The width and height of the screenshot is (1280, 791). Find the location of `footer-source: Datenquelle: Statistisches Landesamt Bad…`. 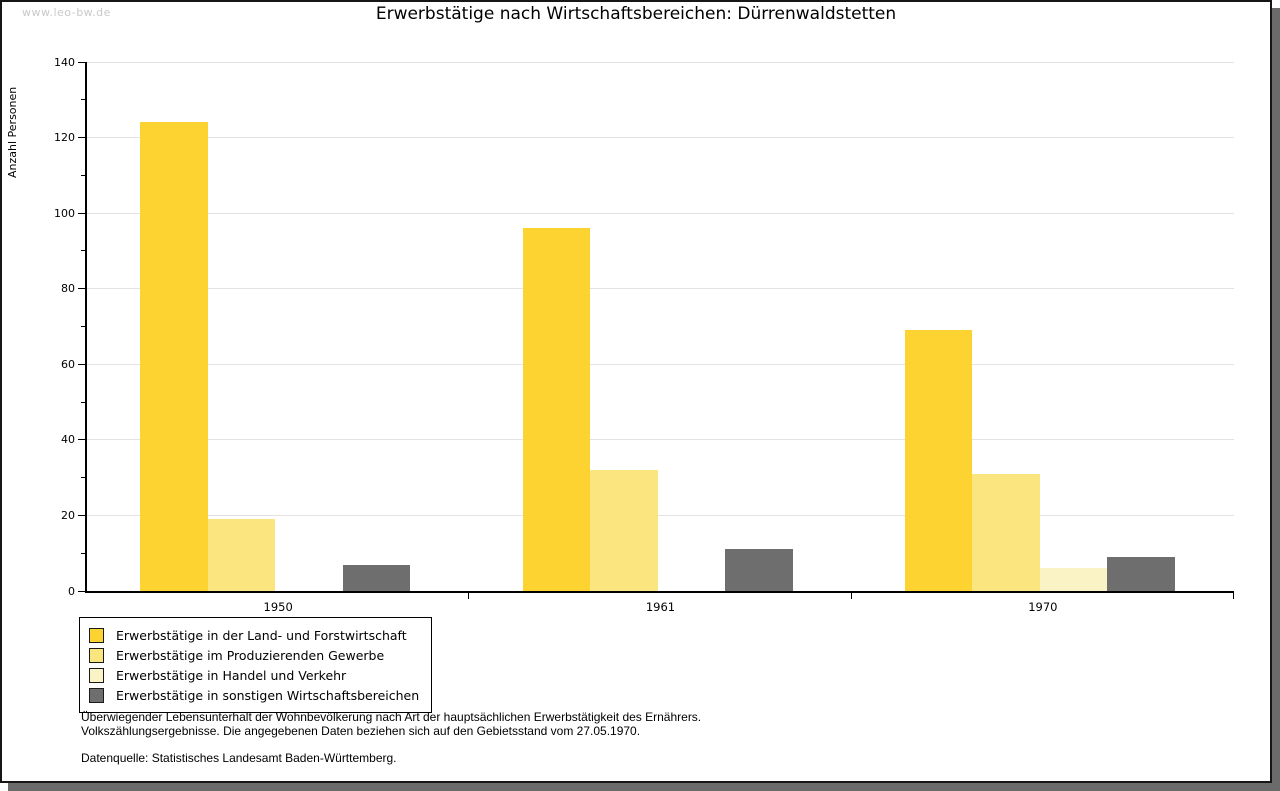

footer-source: Datenquelle: Statistisches Landesamt Bad… is located at coordinates (239, 758).